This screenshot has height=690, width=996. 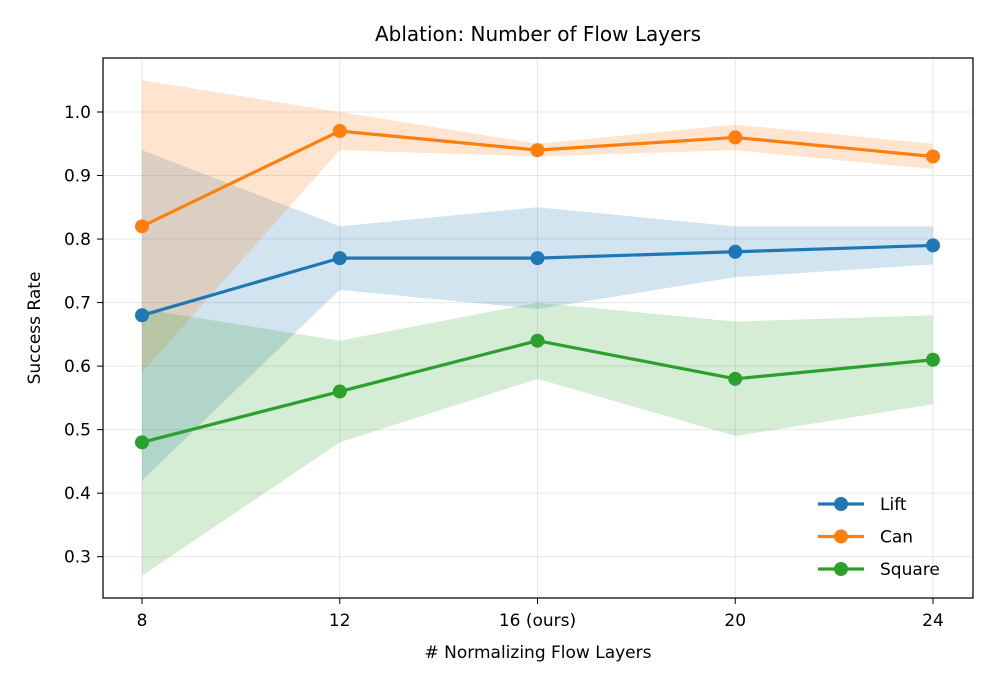 I want to click on x-tick-label: 24, so click(x=933, y=621).